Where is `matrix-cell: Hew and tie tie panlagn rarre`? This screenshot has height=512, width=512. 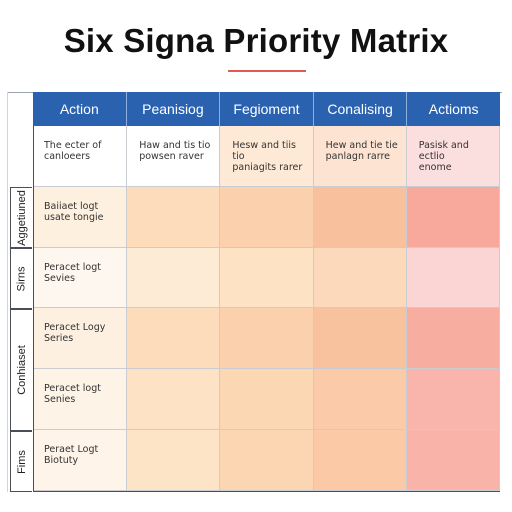
matrix-cell: Hew and tie tie panlagn rarre is located at coordinates (360, 156).